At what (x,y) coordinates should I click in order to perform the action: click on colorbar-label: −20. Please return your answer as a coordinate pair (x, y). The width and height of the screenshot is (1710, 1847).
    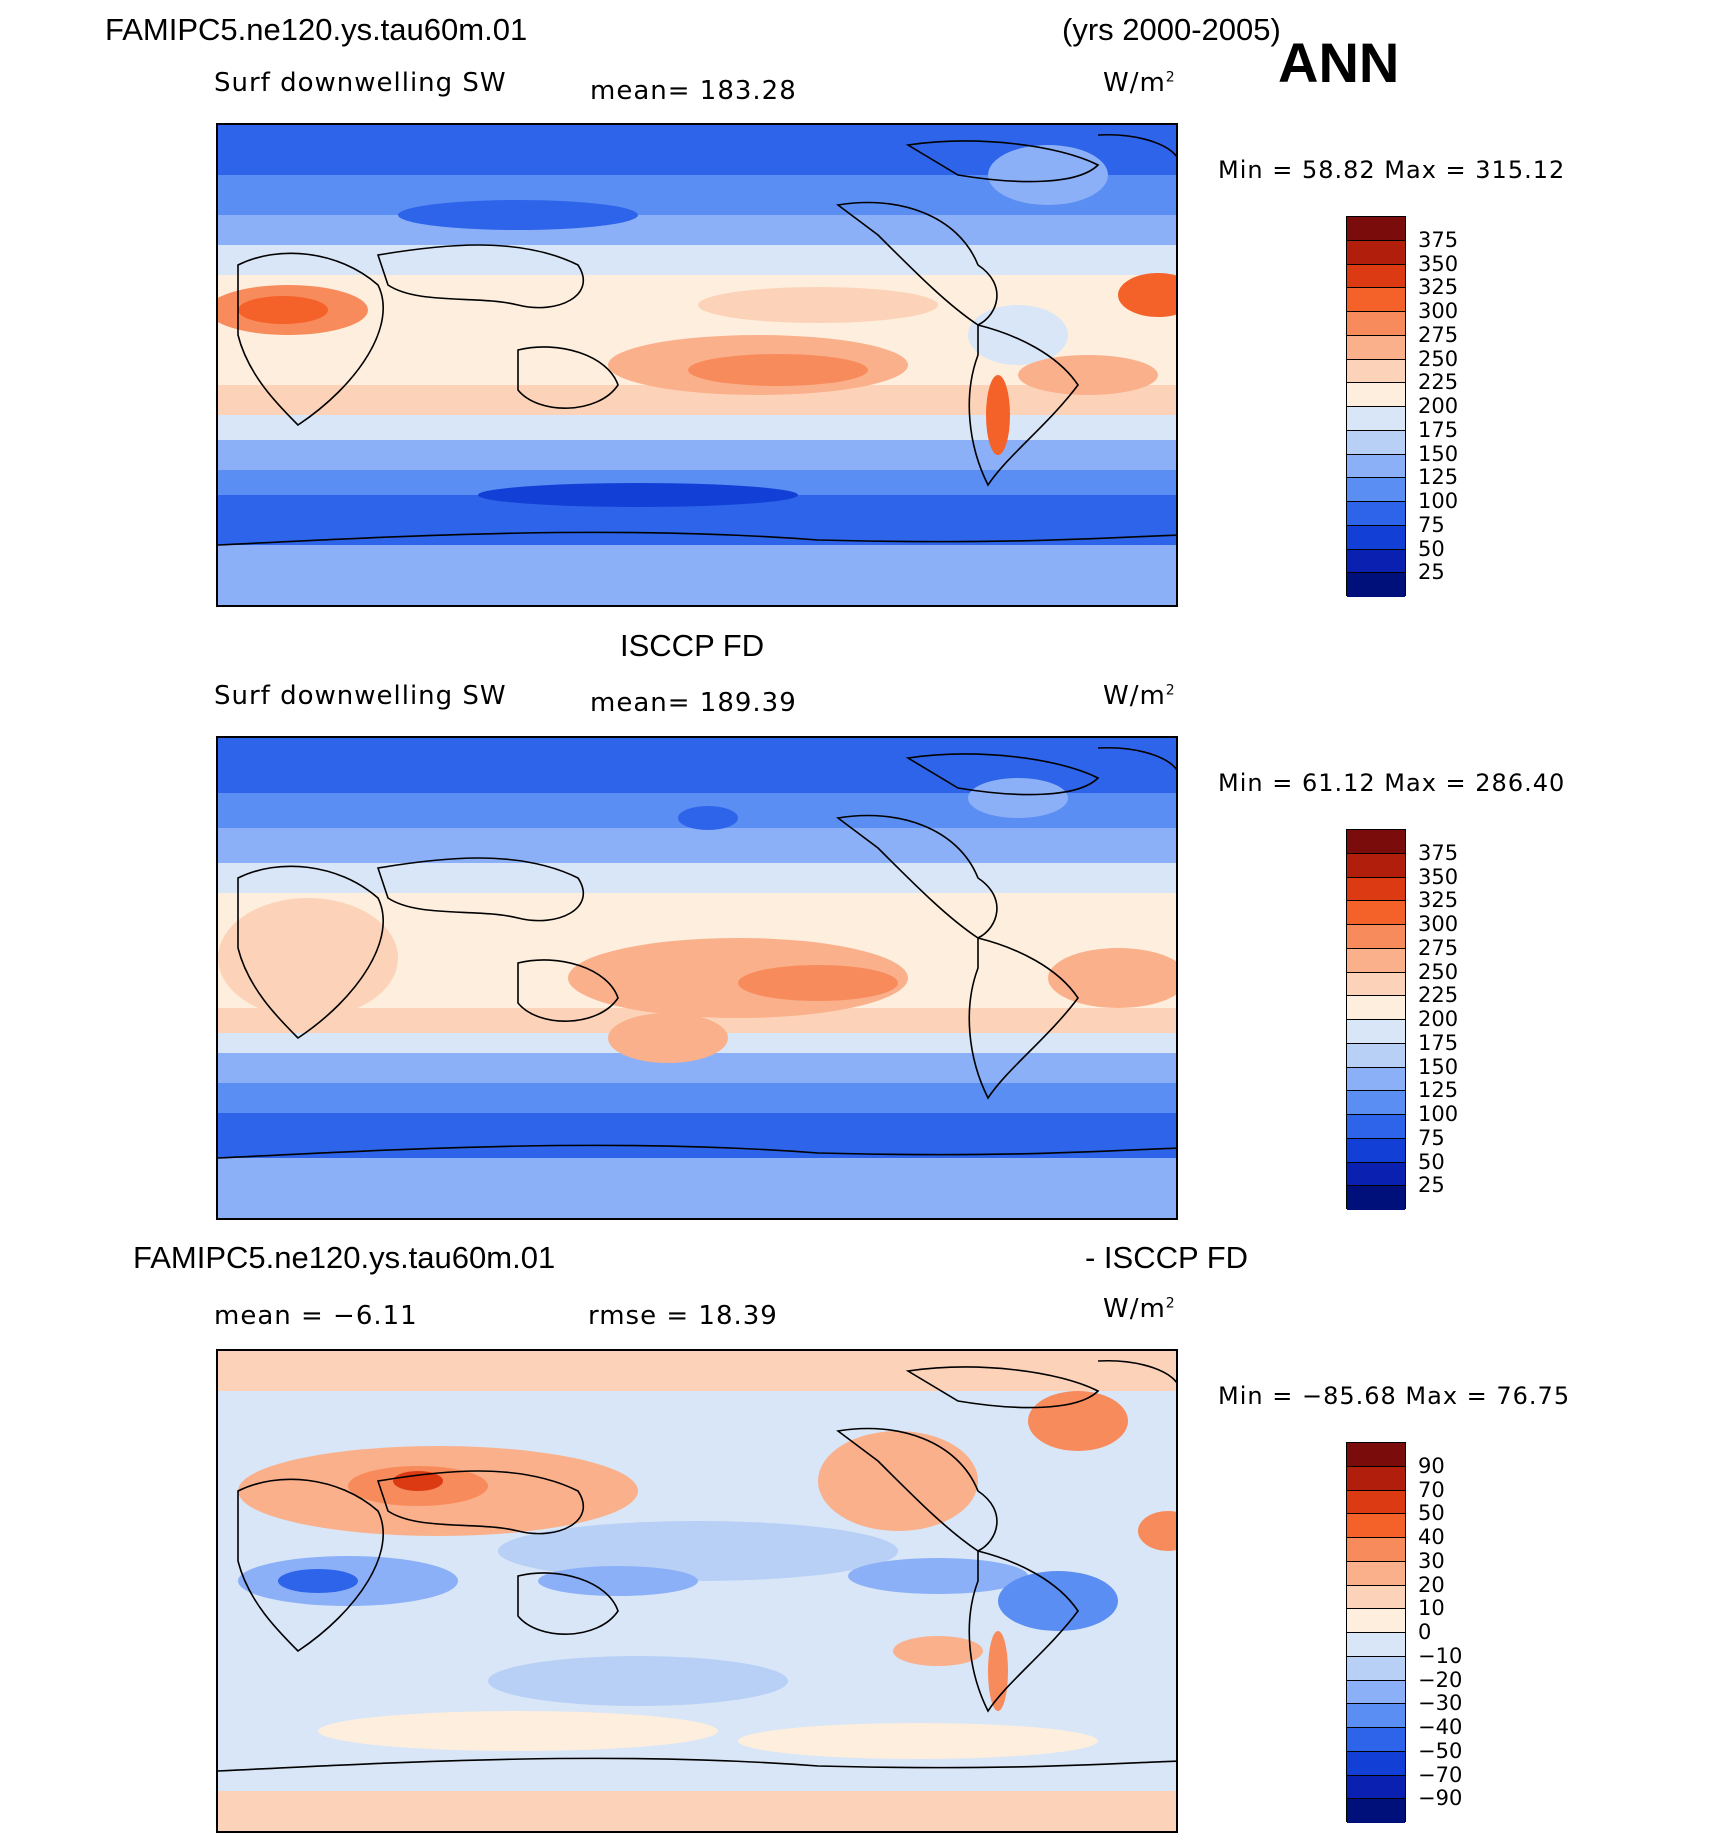
    Looking at the image, I should click on (1440, 1679).